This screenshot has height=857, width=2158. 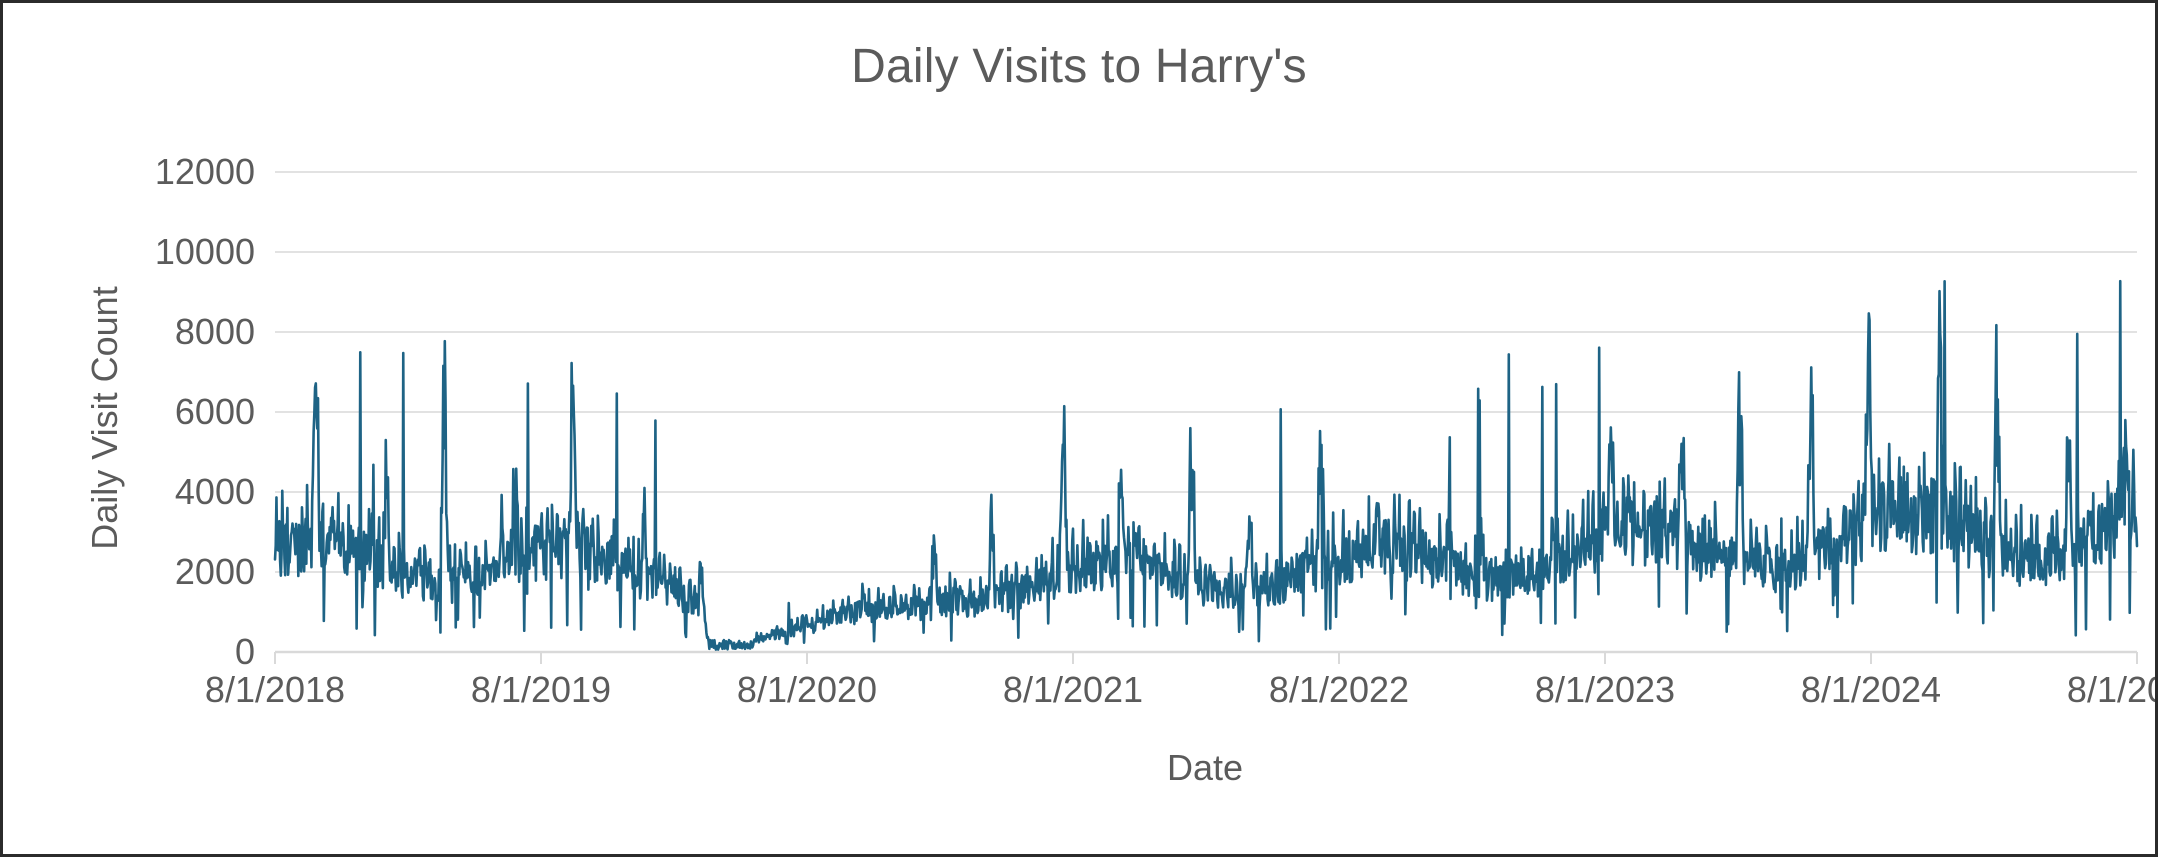 I want to click on x-tick-label: 8/1/2020, so click(x=807, y=689).